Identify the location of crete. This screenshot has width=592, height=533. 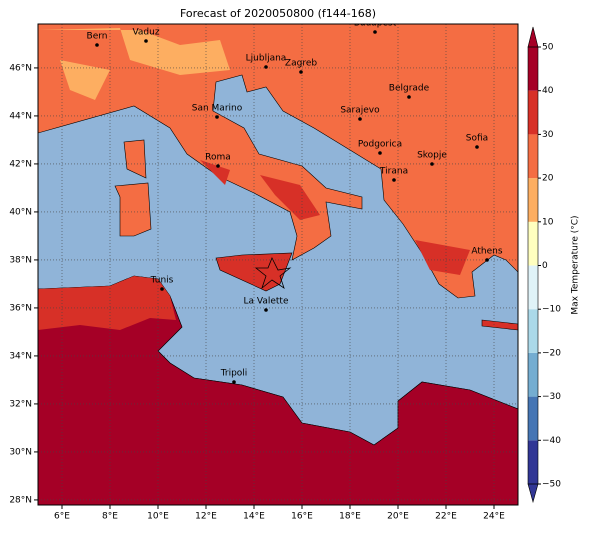
(499, 325).